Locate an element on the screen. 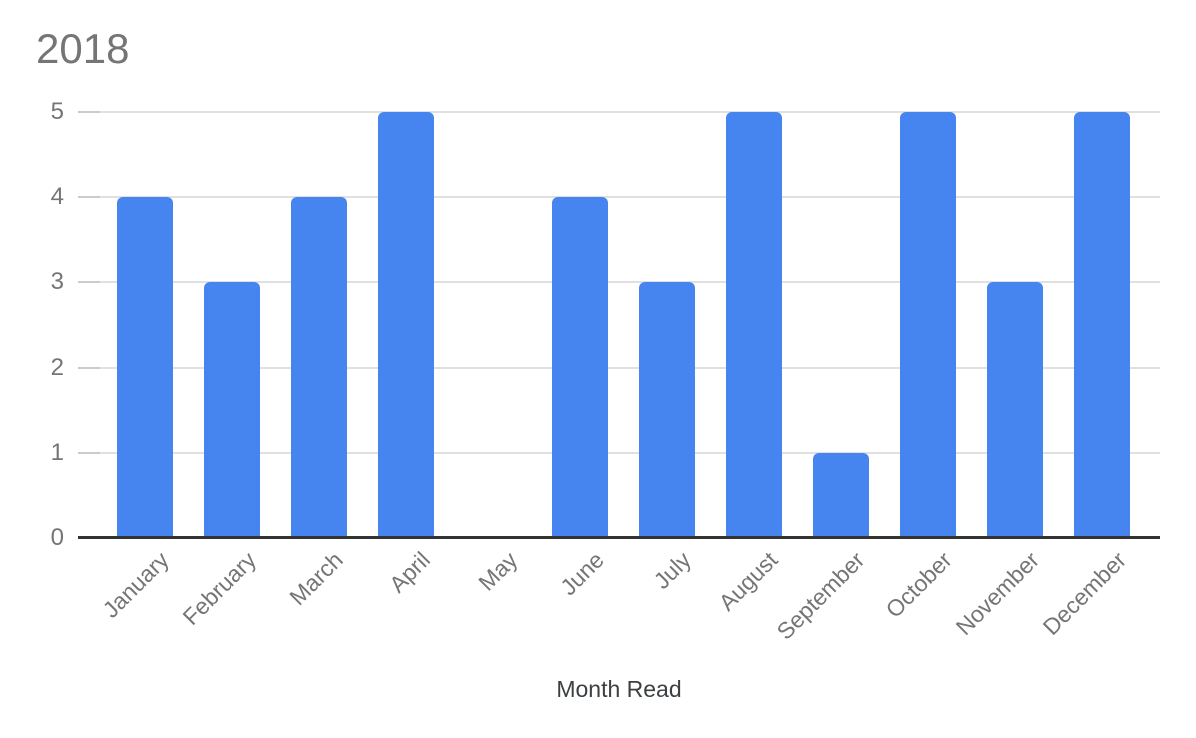 The image size is (1196, 738). bar-july is located at coordinates (667, 410).